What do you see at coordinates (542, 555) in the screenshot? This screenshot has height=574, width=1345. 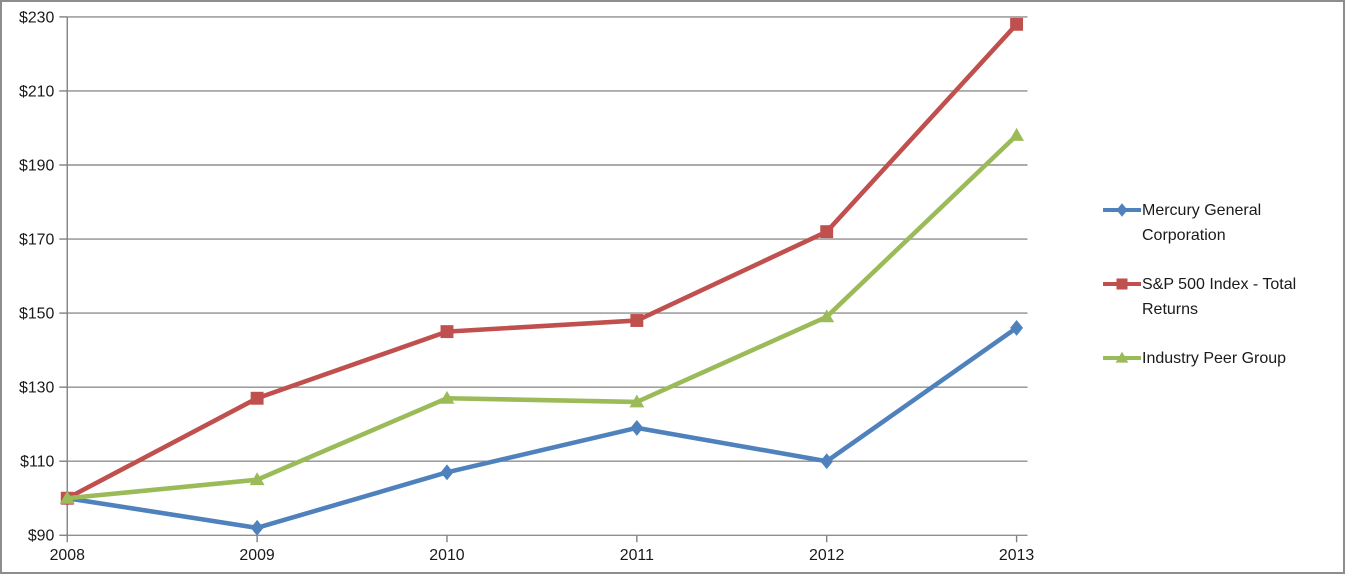 I see `x-axis-labels: 2008 2009 2010 2011 2012 2013` at bounding box center [542, 555].